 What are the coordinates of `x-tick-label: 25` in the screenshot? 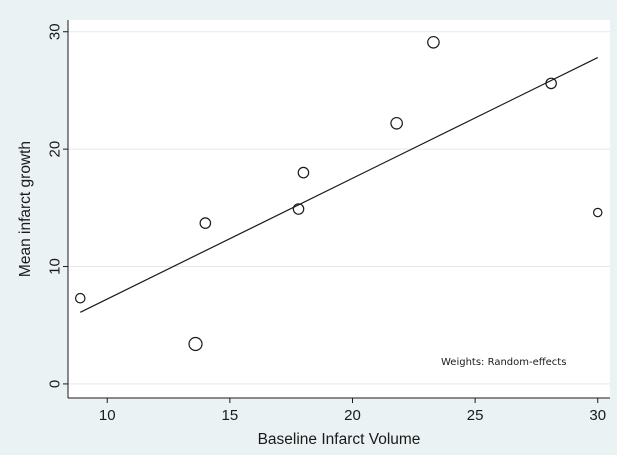 It's located at (475, 415).